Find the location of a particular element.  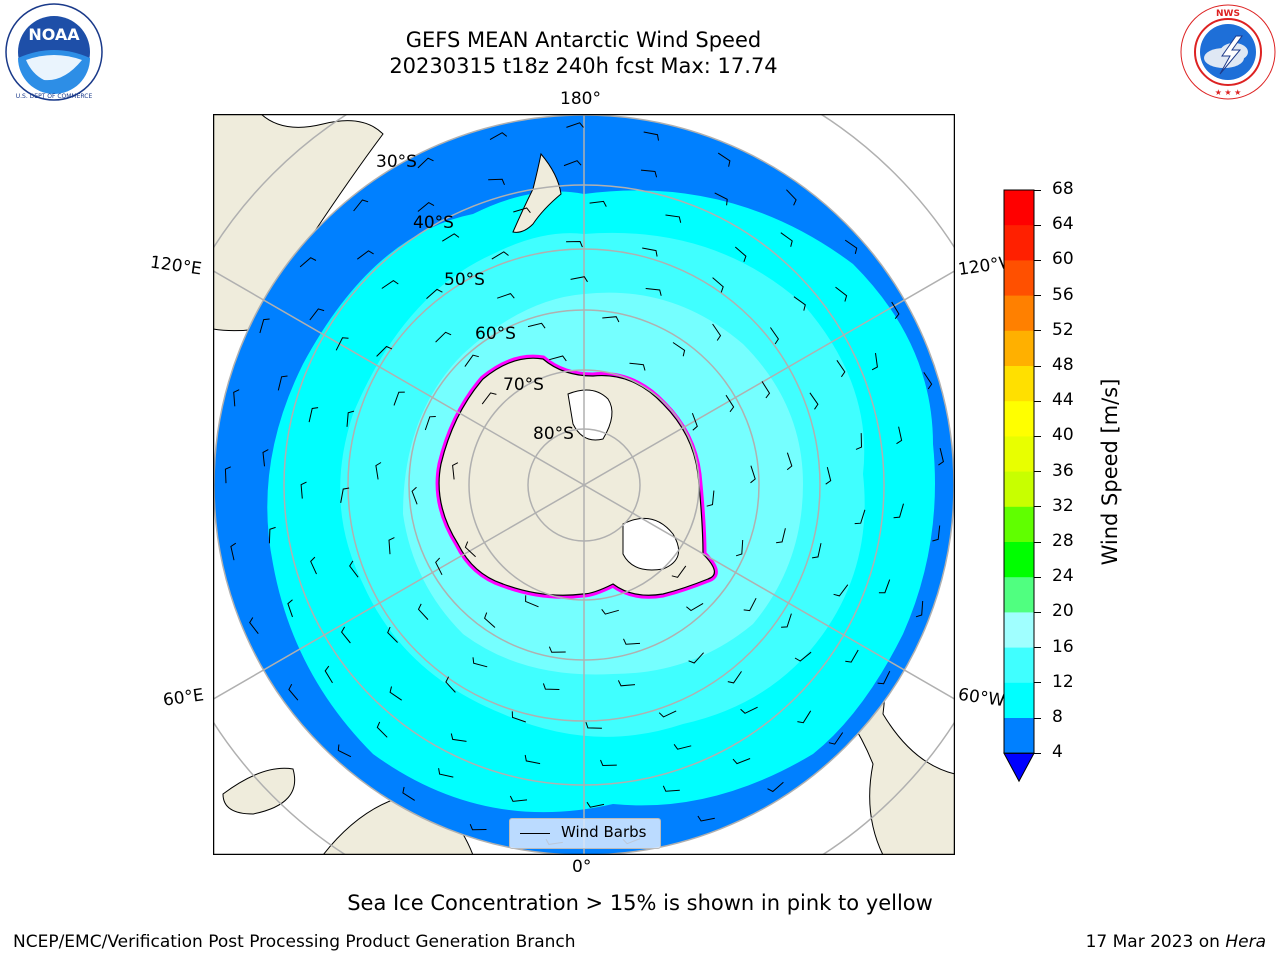

colorbar-label: Wind Speed [m/s] is located at coordinates (1110, 472).